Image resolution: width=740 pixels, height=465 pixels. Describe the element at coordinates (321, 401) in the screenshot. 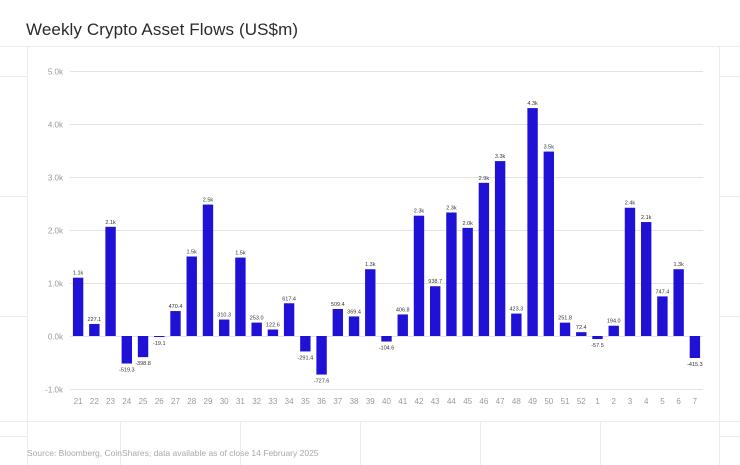

I see `x-tick-label: 36` at that location.